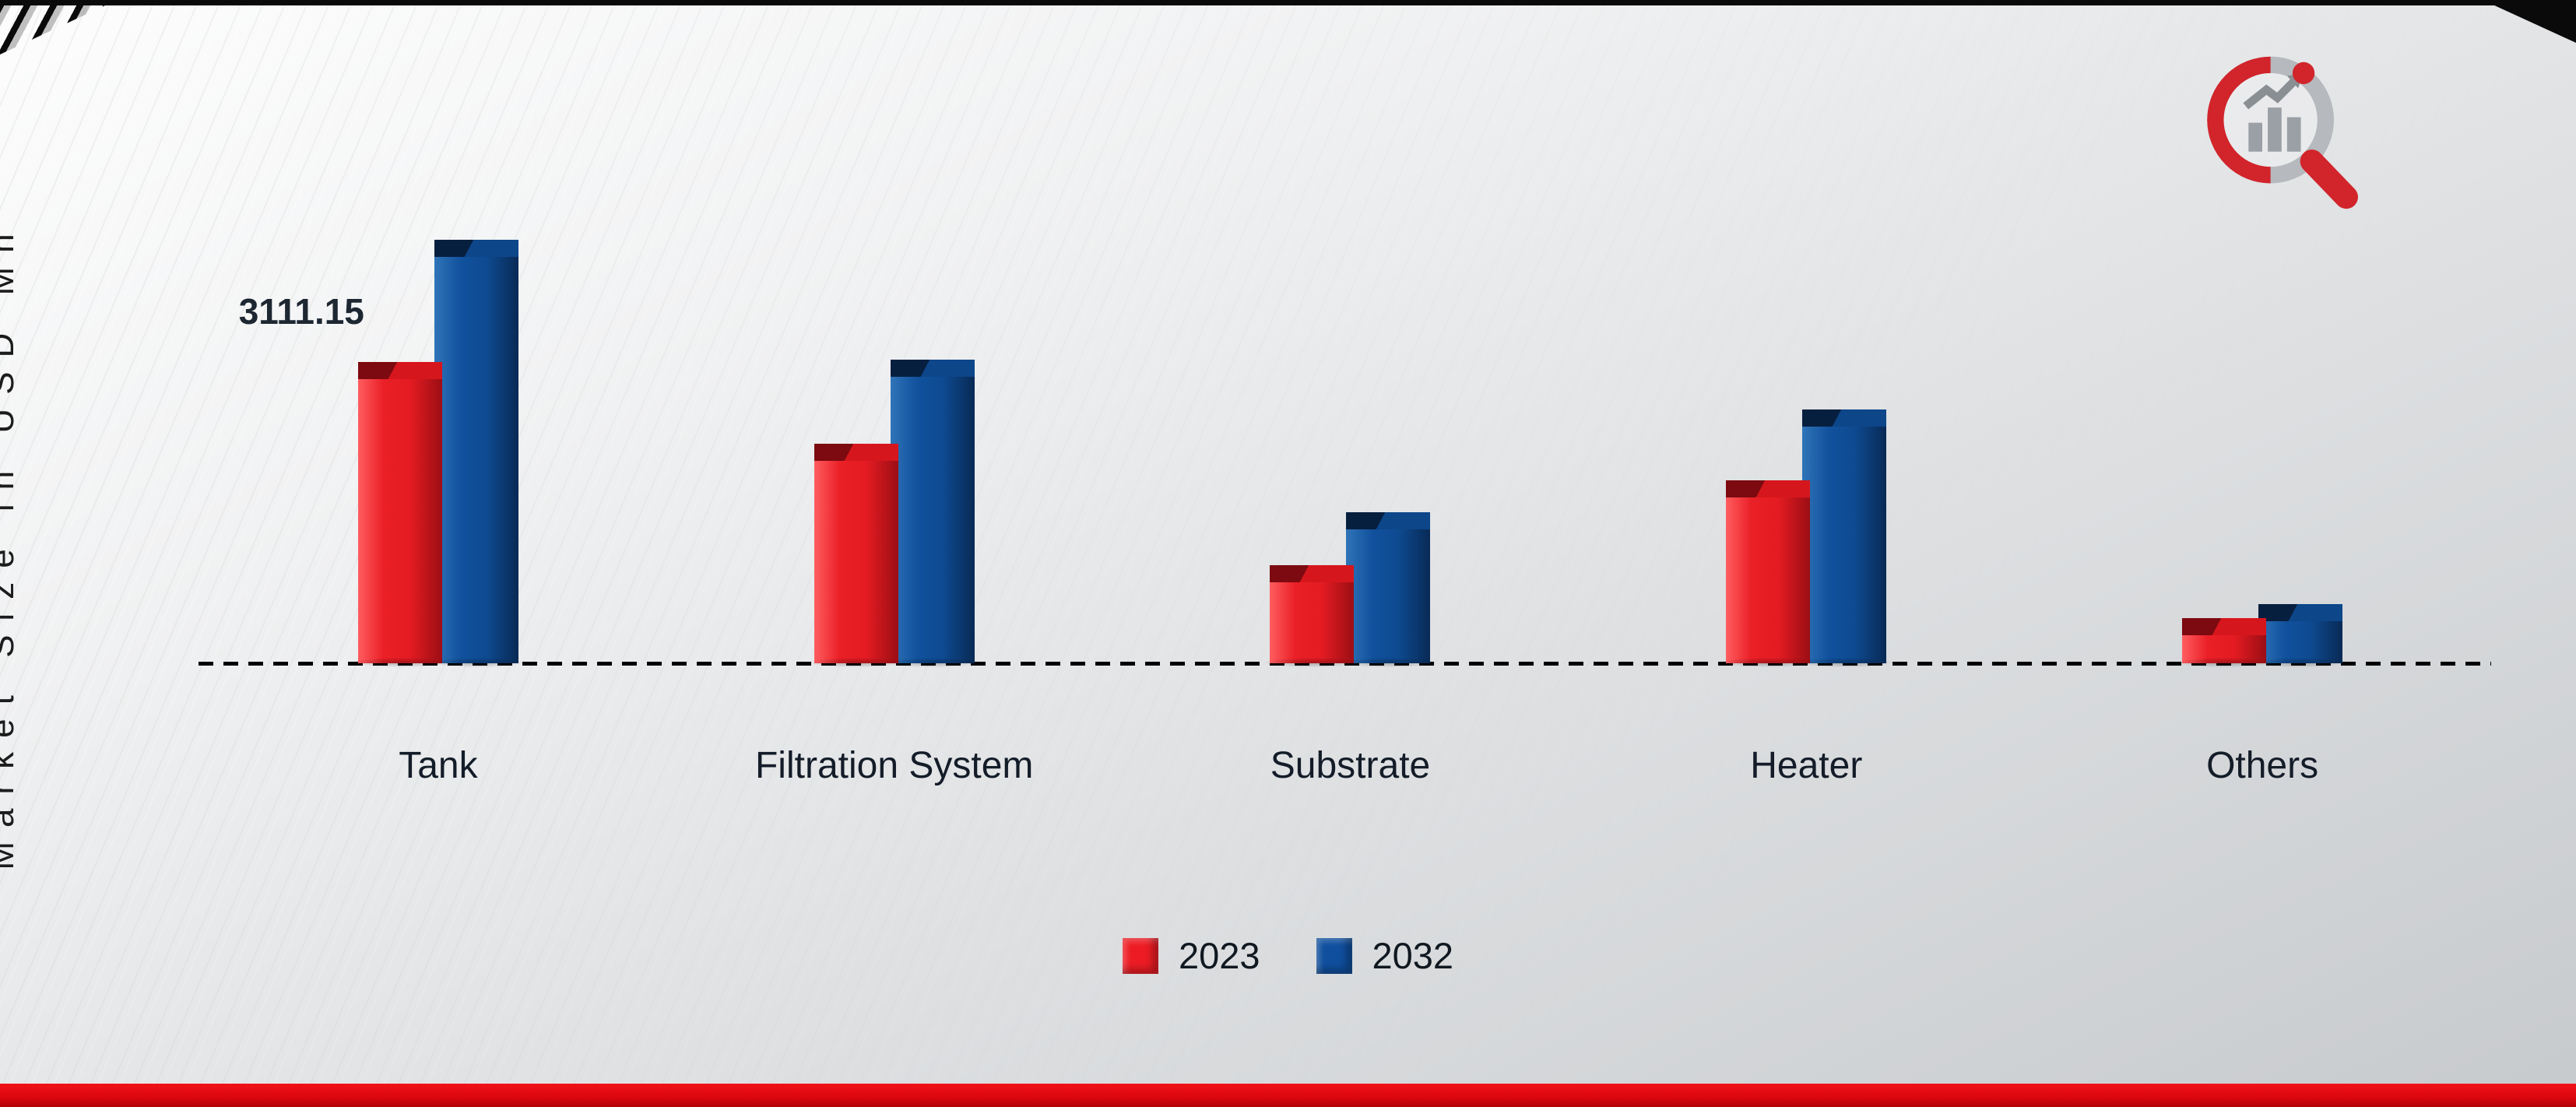 The height and width of the screenshot is (1107, 2576). What do you see at coordinates (1351, 766) in the screenshot?
I see `category-label: Substrate` at bounding box center [1351, 766].